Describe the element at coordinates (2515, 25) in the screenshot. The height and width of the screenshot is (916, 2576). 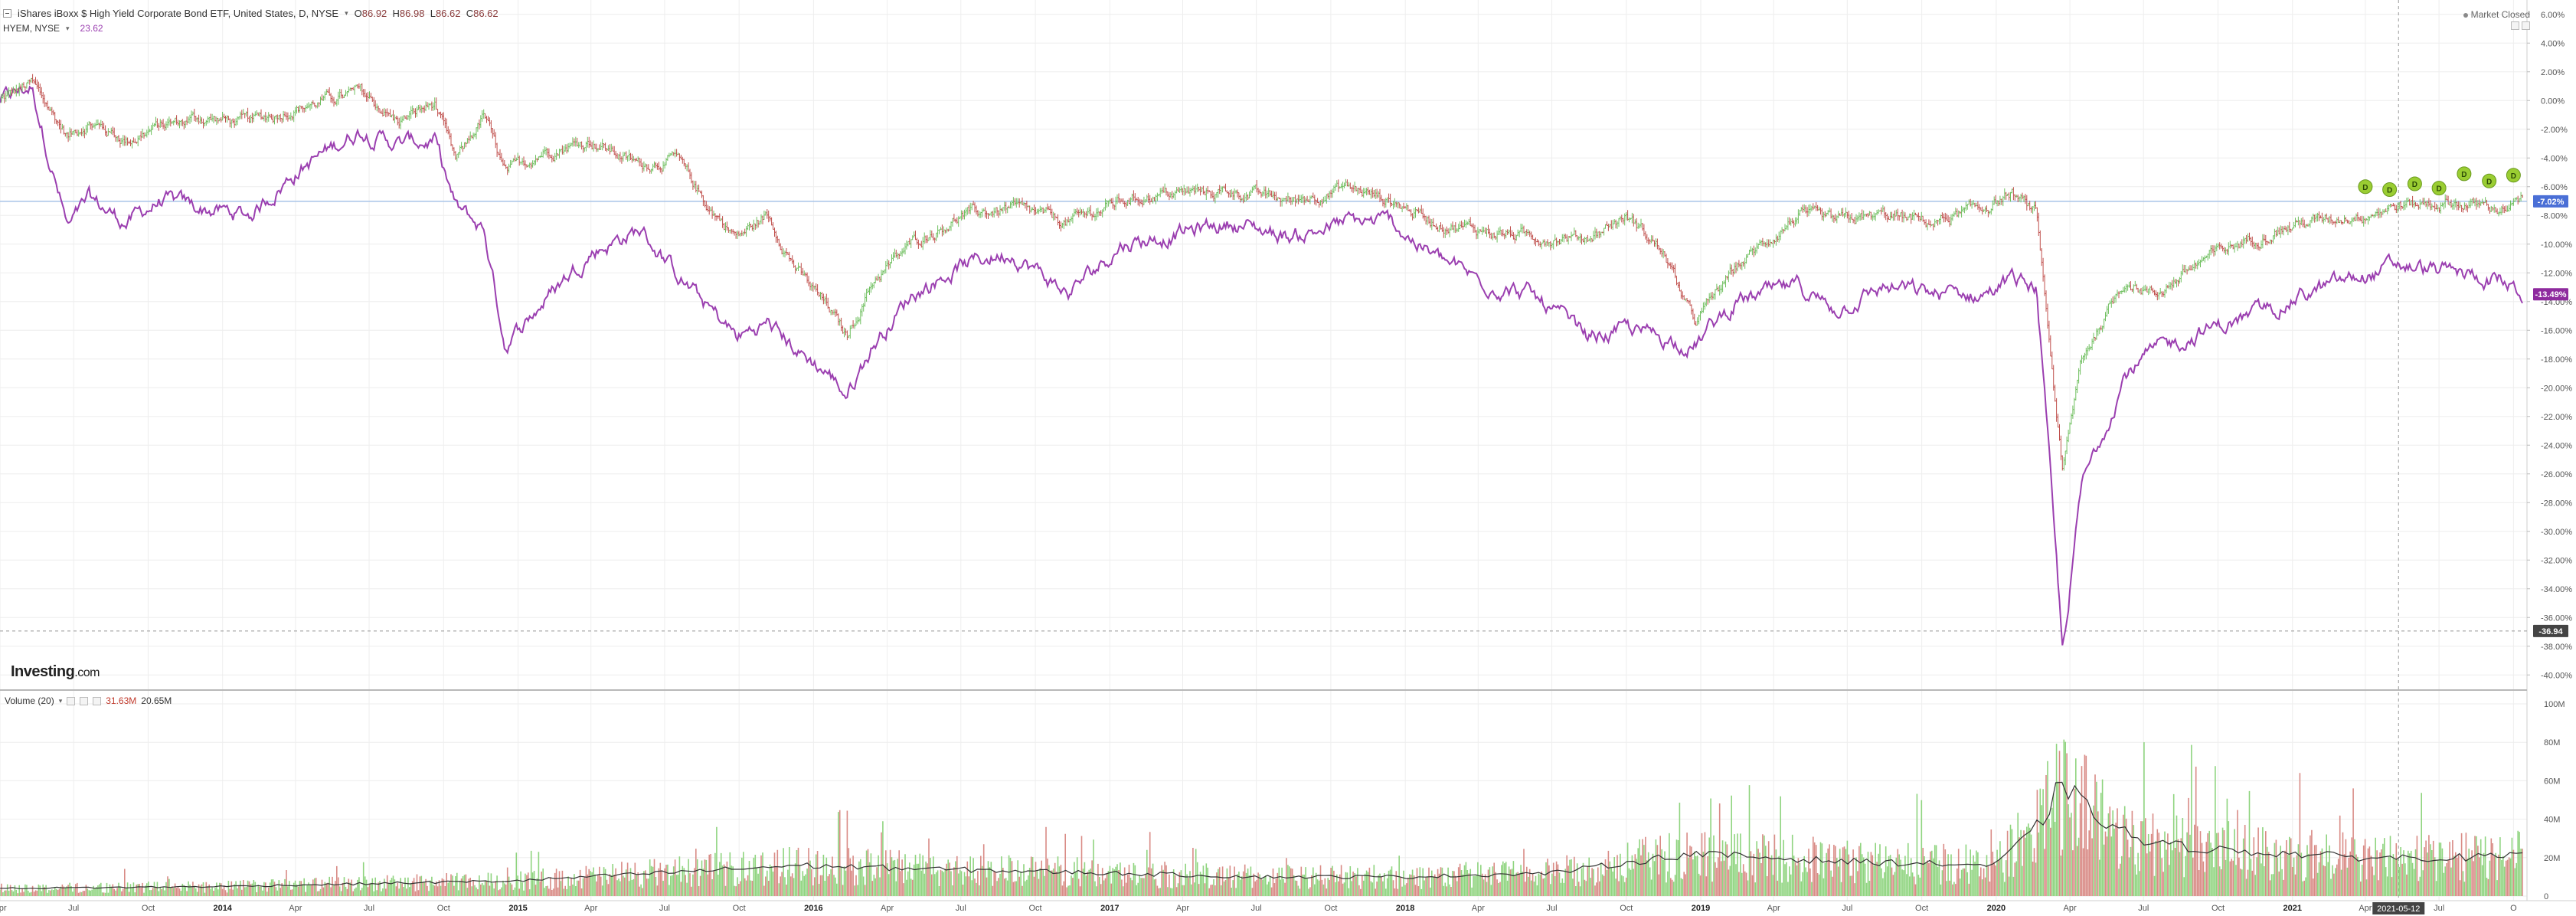
I see `maximize-pane-button` at that location.